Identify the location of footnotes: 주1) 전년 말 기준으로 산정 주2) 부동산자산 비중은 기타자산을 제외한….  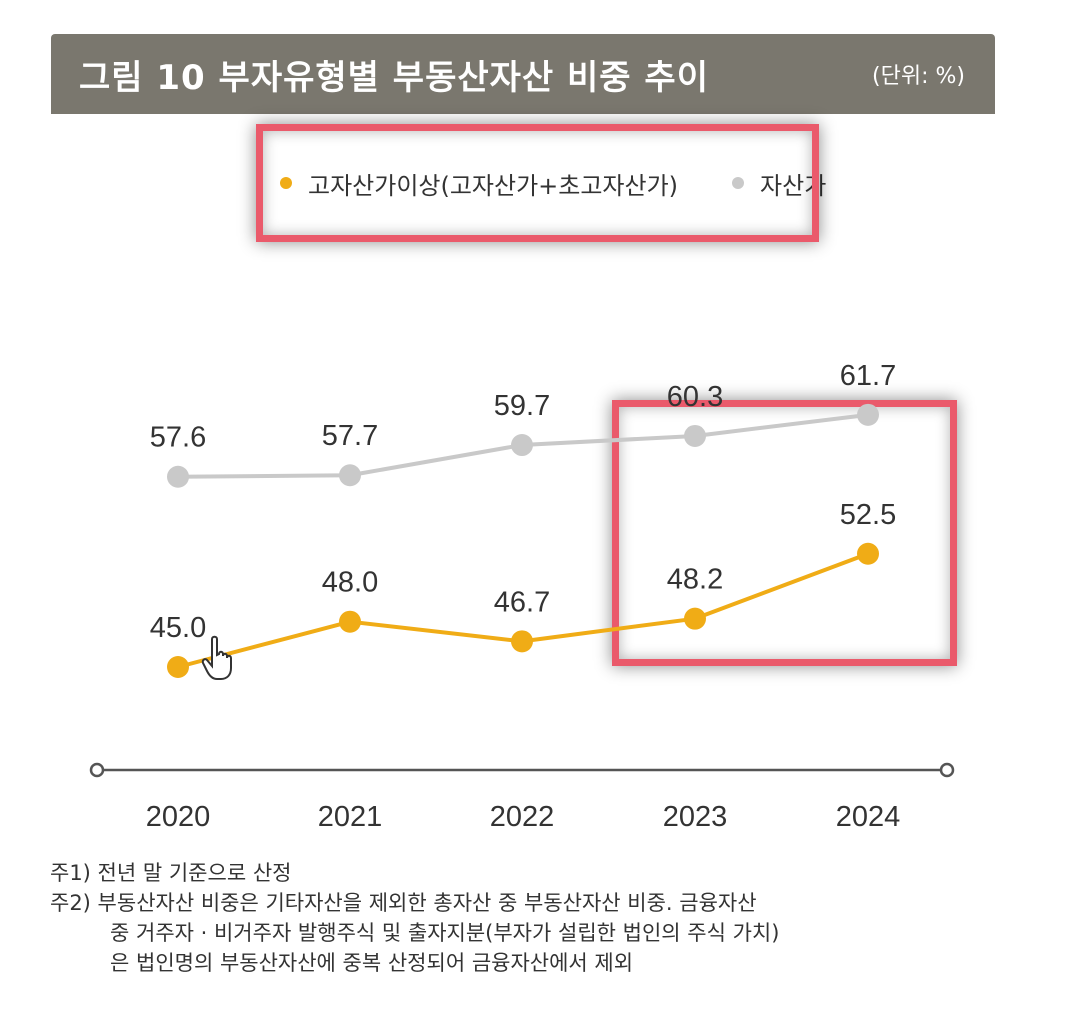
(550, 918).